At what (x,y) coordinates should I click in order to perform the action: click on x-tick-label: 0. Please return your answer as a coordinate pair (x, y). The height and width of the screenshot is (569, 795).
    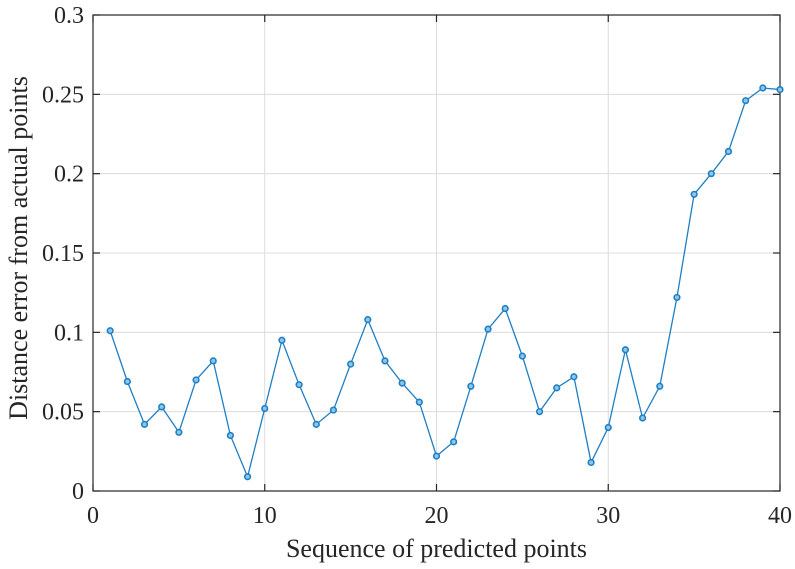
    Looking at the image, I should click on (93, 516).